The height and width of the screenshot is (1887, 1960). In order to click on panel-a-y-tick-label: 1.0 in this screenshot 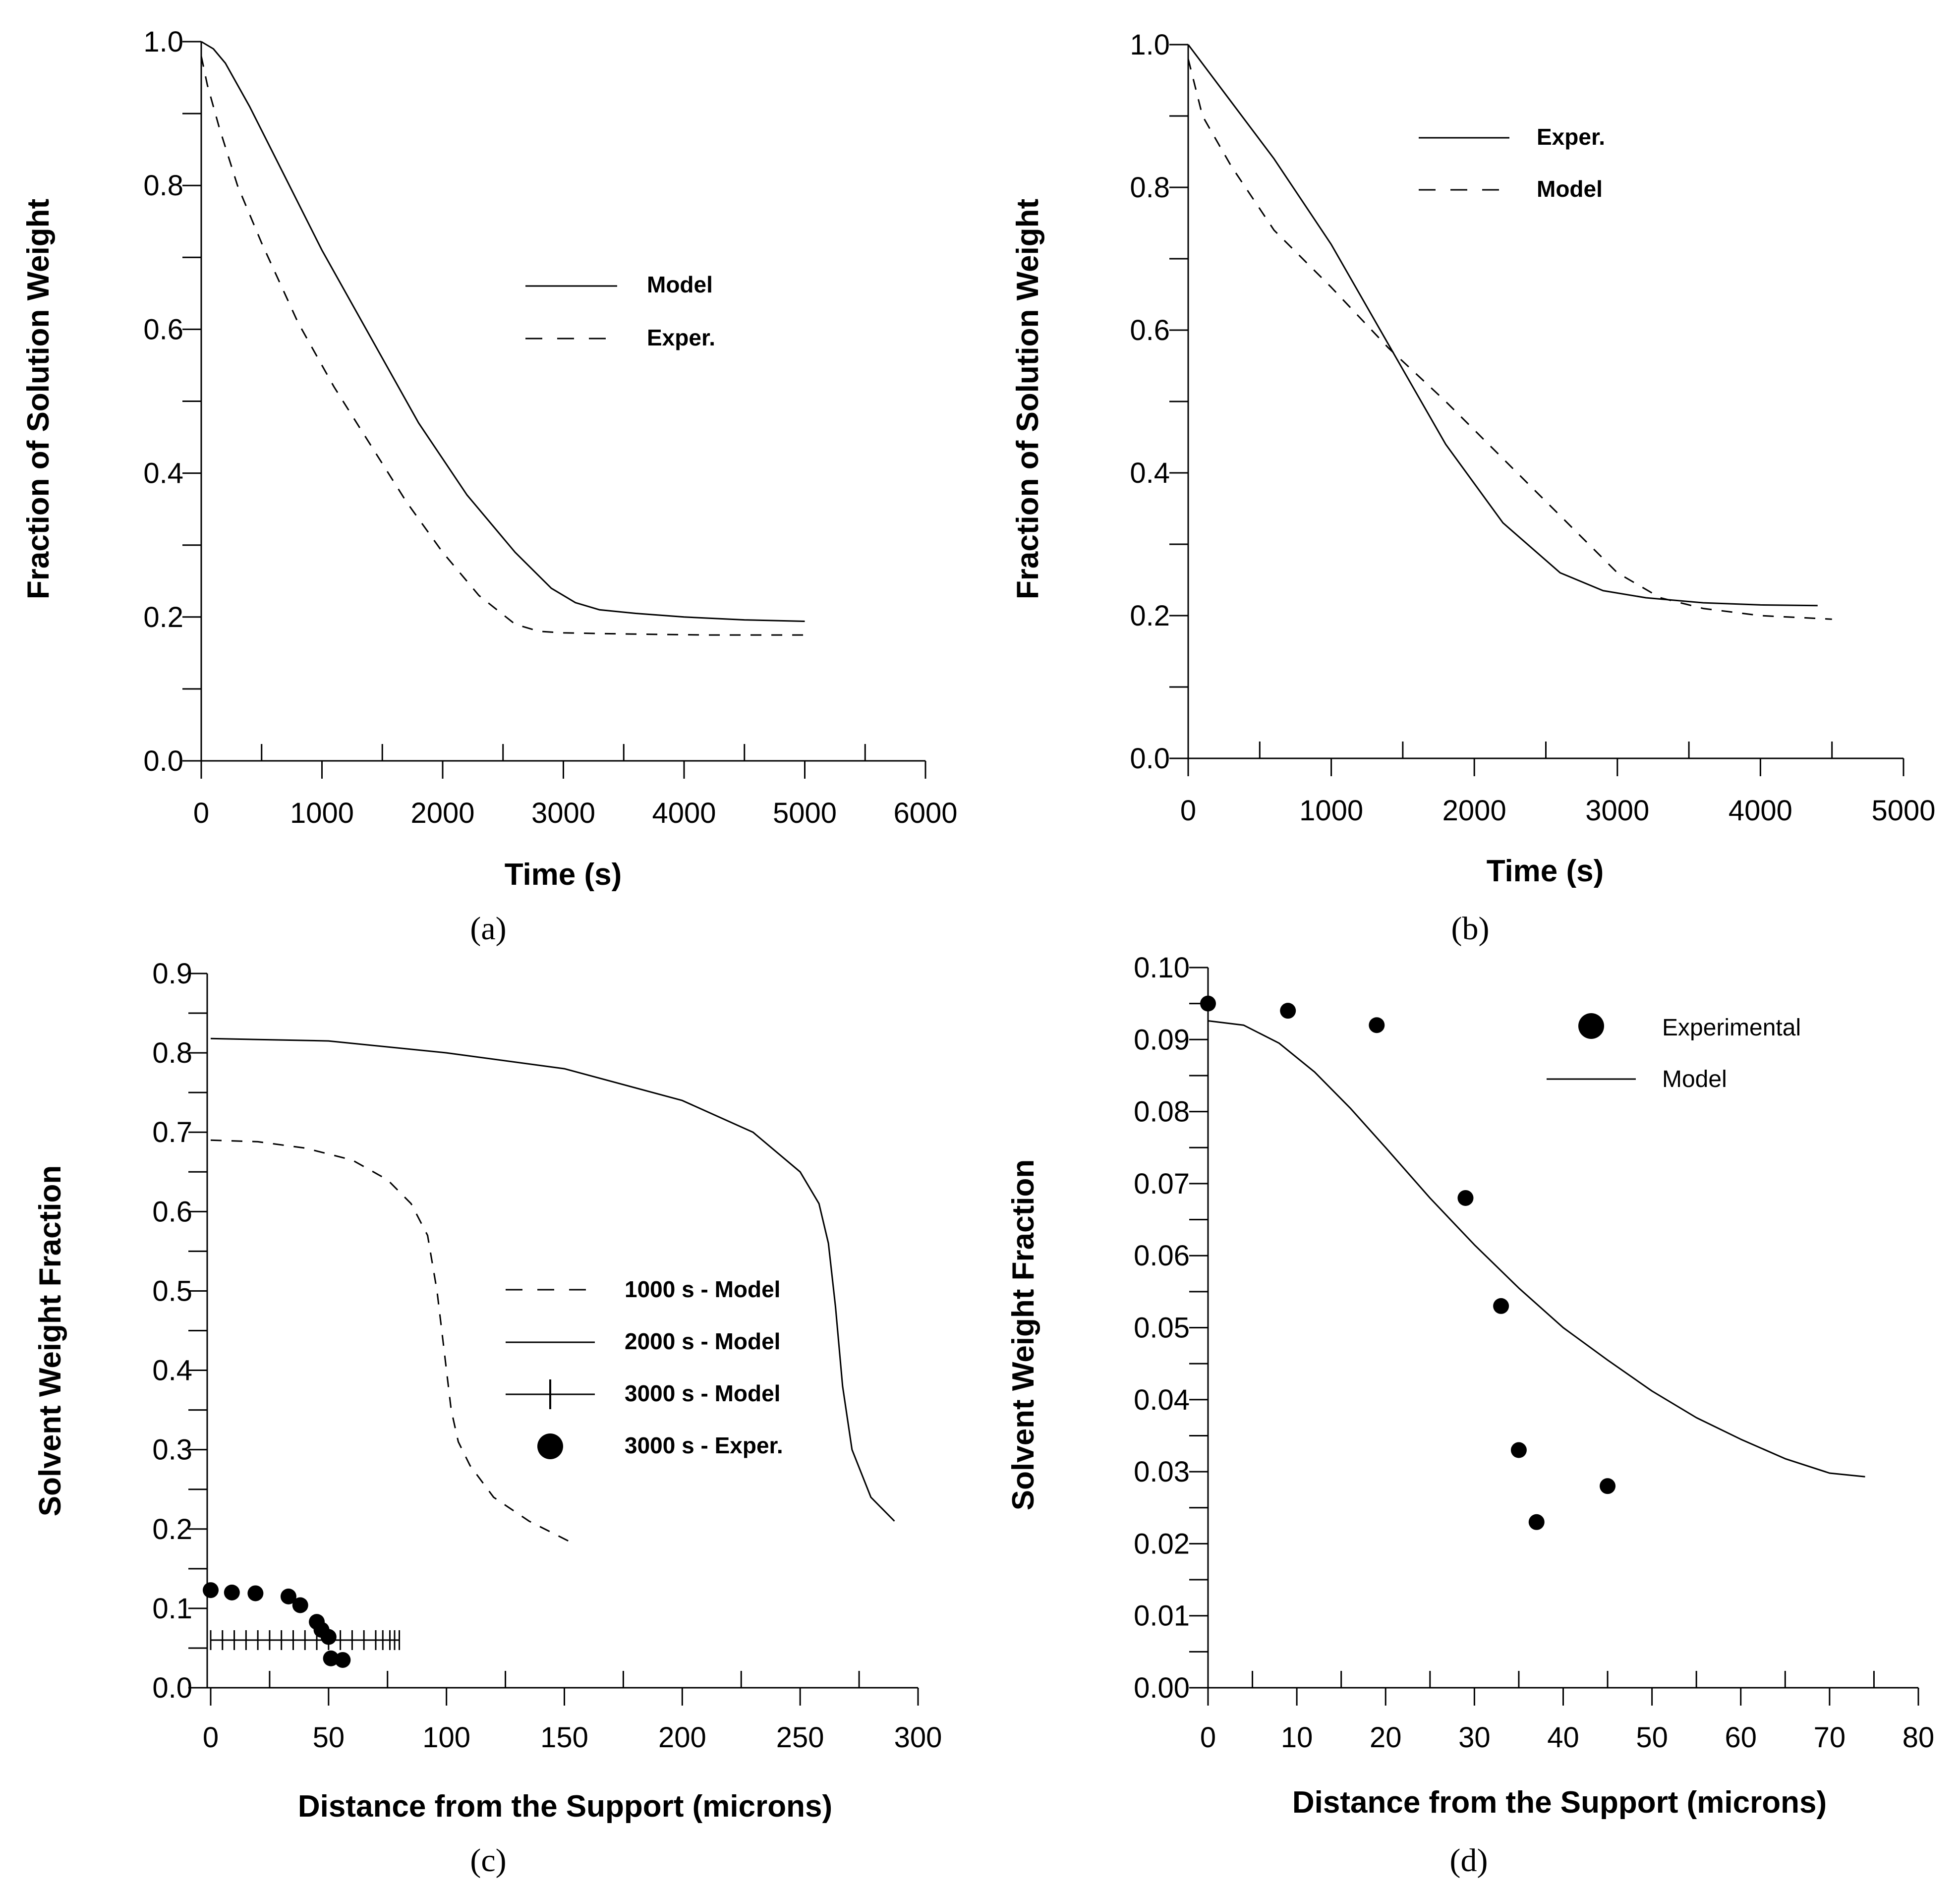, I will do `click(163, 42)`.